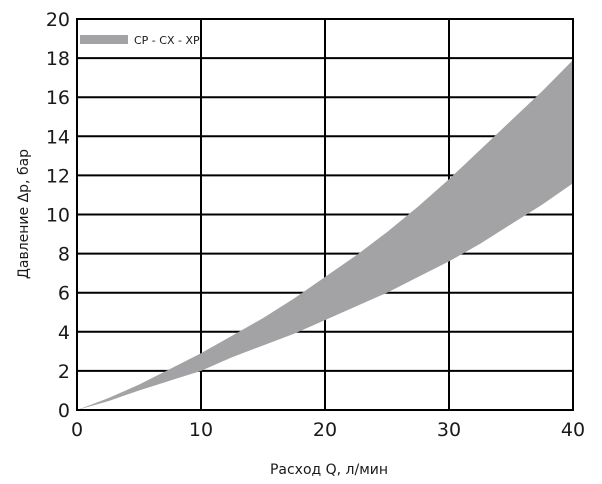  I want to click on y-tick-label: 18, so click(58, 59).